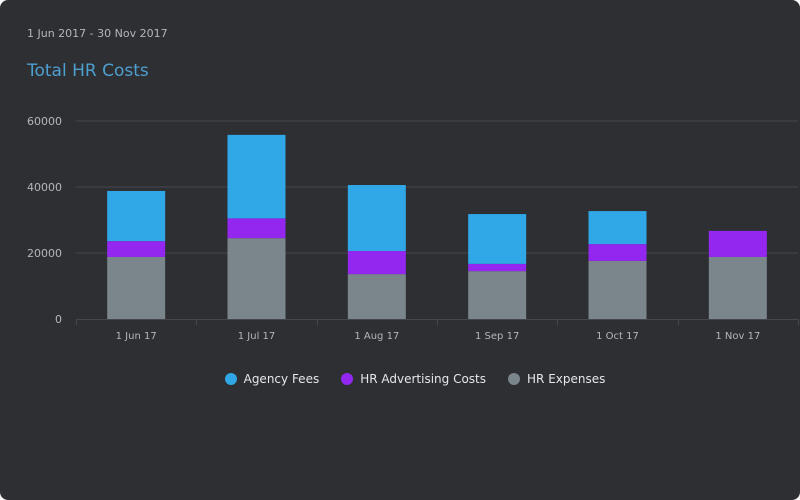  Describe the element at coordinates (497, 336) in the screenshot. I see `x-tick-label: 1 Sep 17` at that location.